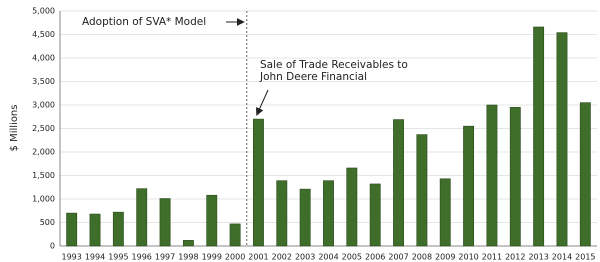  What do you see at coordinates (43, 11) in the screenshot?
I see `y-tick-label: 5,000` at bounding box center [43, 11].